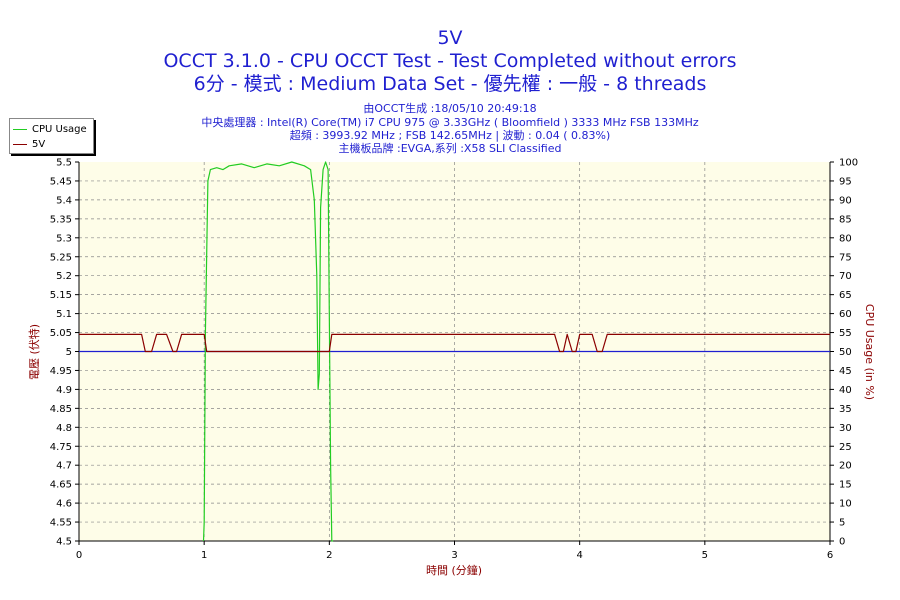 The height and width of the screenshot is (600, 900). What do you see at coordinates (64, 163) in the screenshot?
I see `y-left-tick-label: 5.5` at bounding box center [64, 163].